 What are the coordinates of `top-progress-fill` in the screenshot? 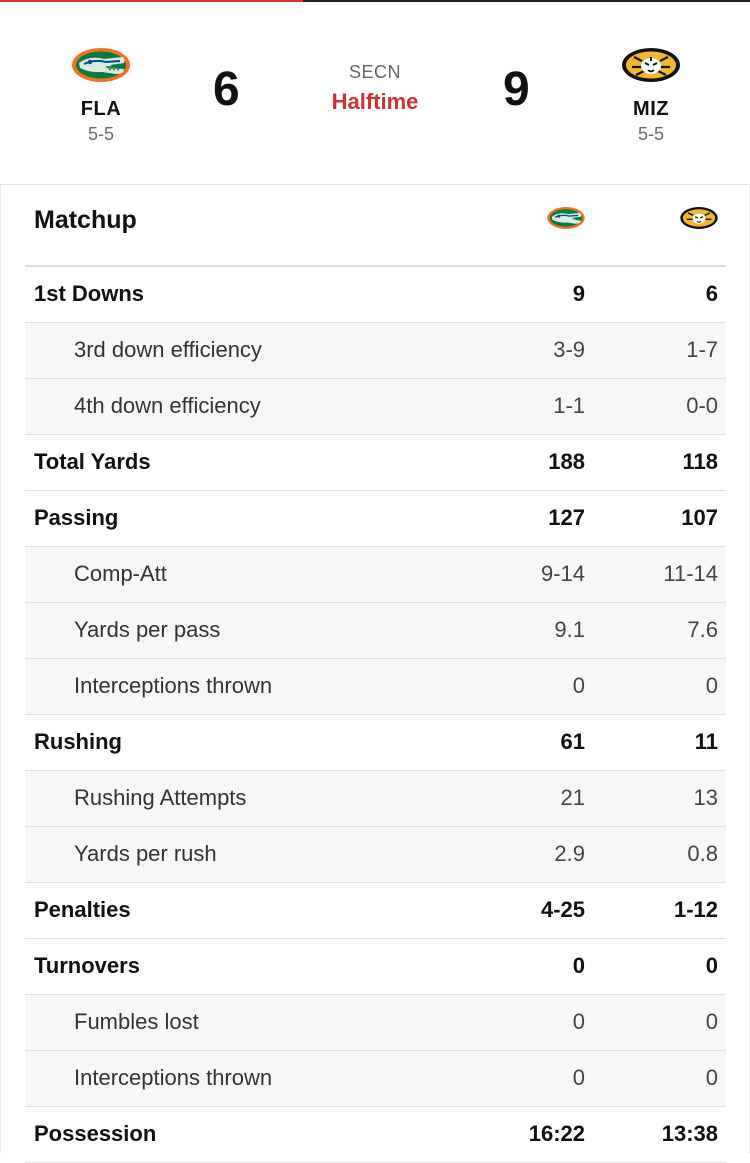 It's located at (151, 1).